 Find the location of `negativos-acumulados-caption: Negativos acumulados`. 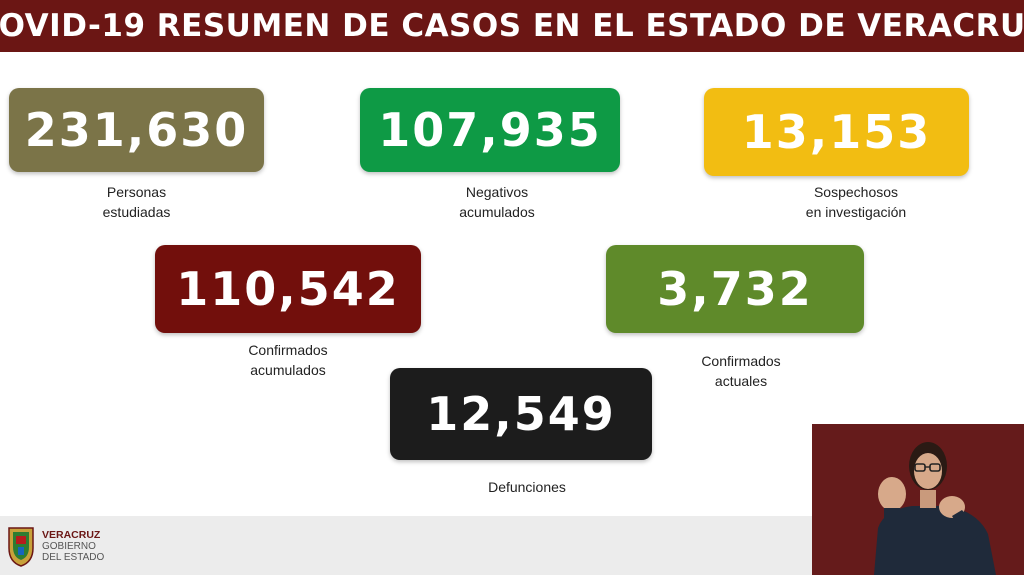

negativos-acumulados-caption: Negativos acumulados is located at coordinates (497, 202).